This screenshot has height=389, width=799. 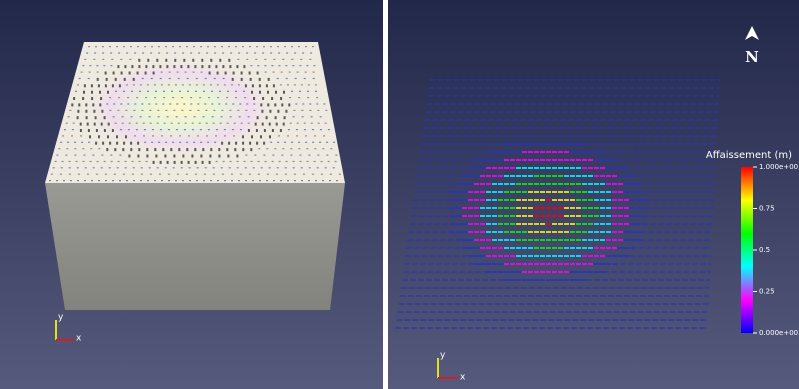 What do you see at coordinates (749, 155) in the screenshot?
I see `colorbar-title: Affaissement (m)` at bounding box center [749, 155].